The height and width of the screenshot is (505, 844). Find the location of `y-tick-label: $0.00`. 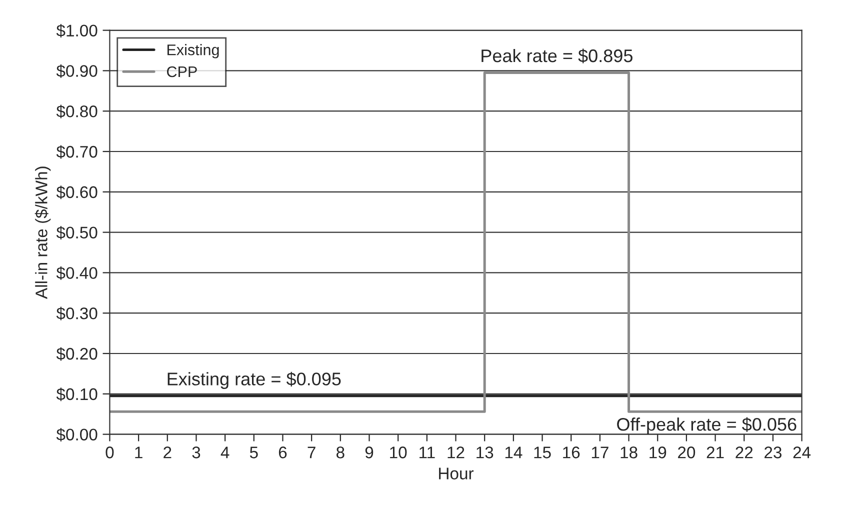

y-tick-label: $0.00 is located at coordinates (77, 435).